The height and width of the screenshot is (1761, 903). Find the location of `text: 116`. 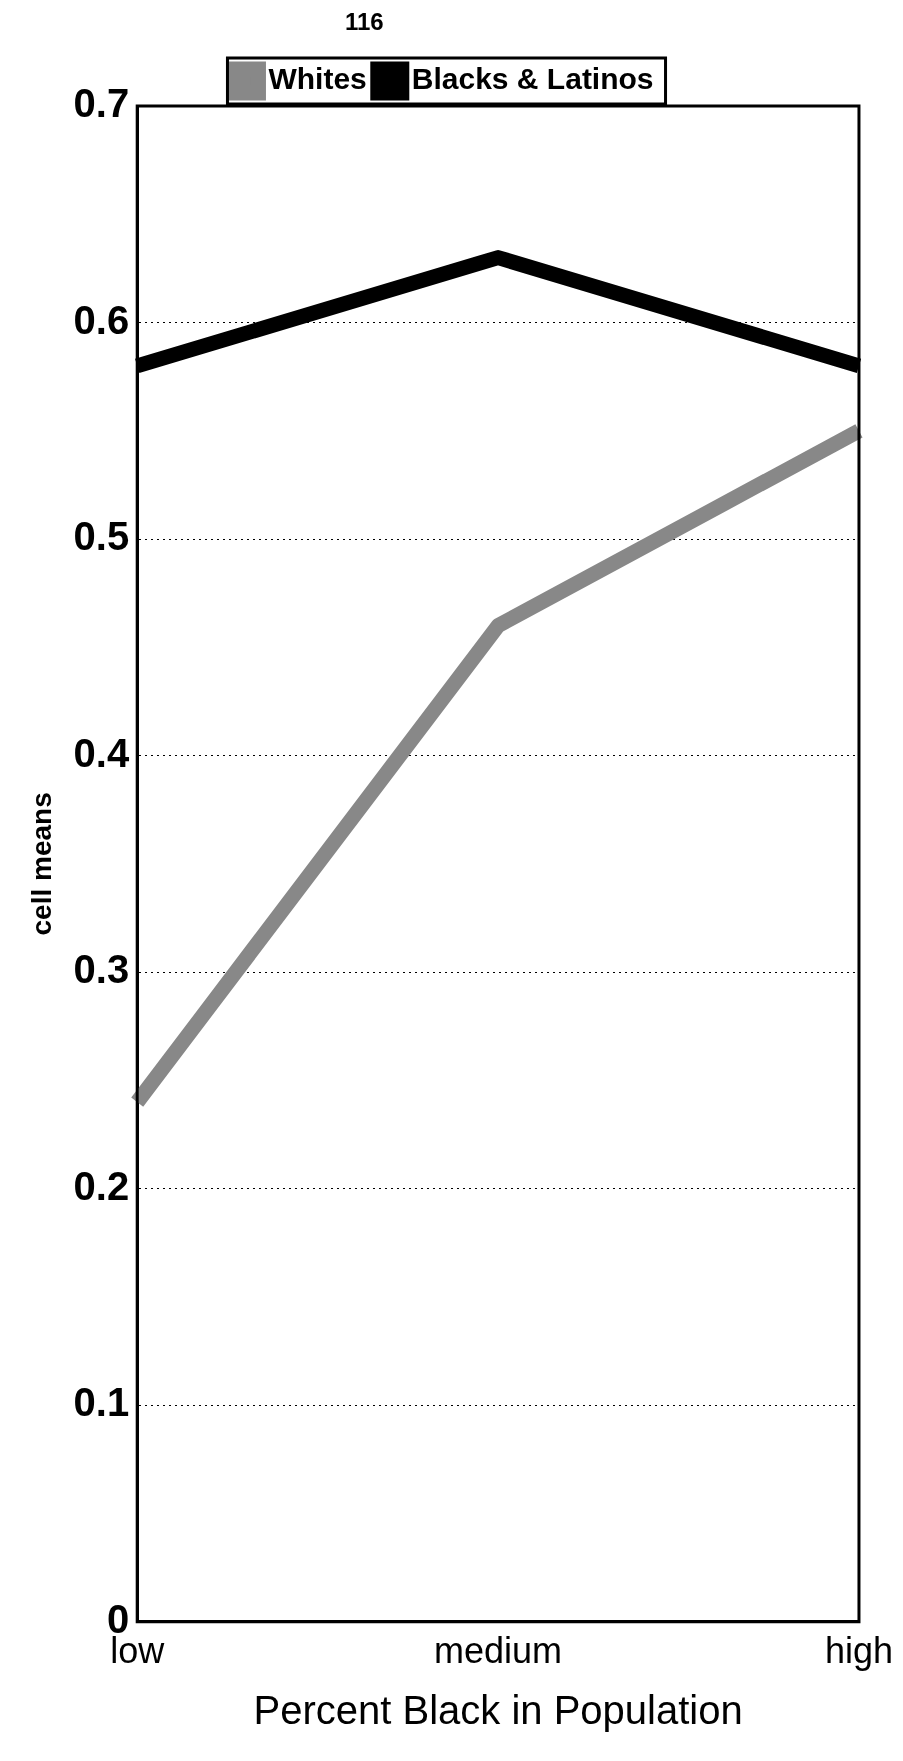

text: 116 is located at coordinates (364, 22).